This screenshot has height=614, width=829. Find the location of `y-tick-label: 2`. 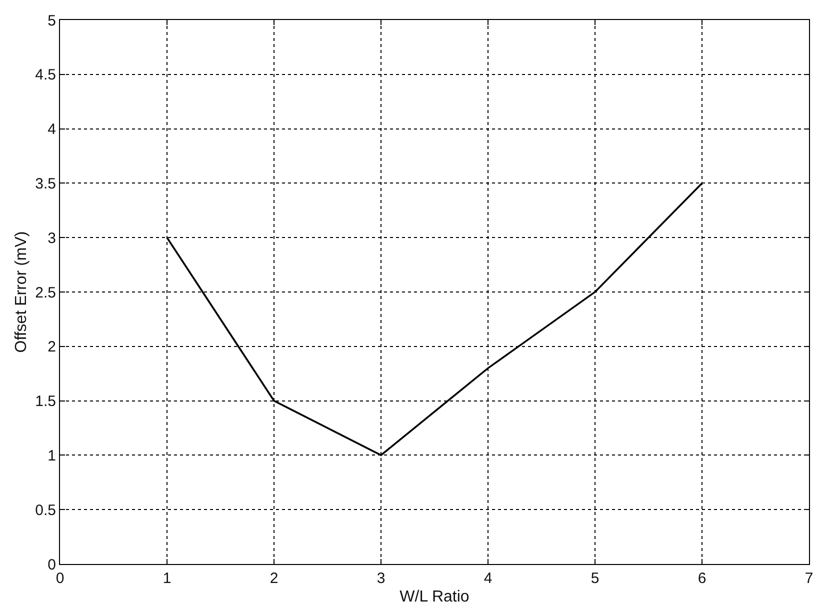

y-tick-label: 2 is located at coordinates (52, 347).